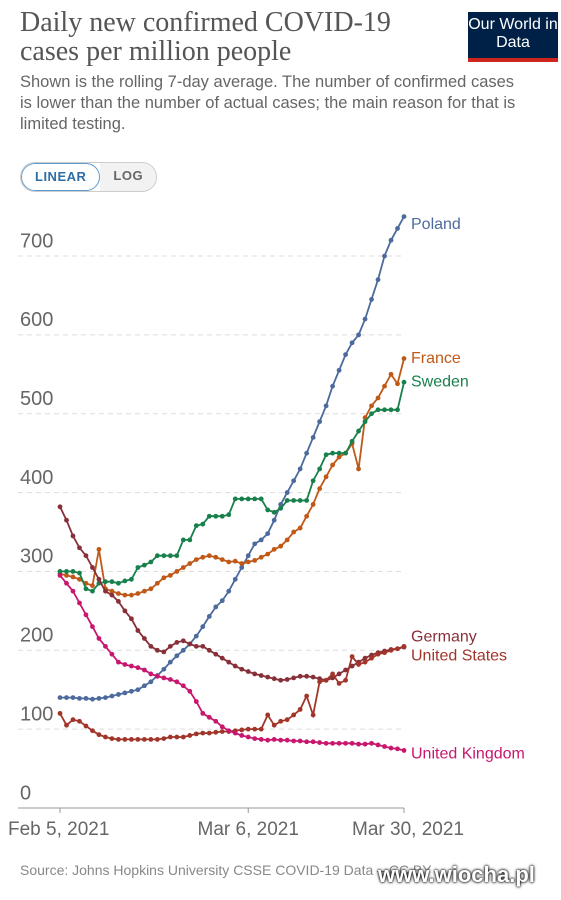 The width and height of the screenshot is (561, 900). Describe the element at coordinates (61, 177) in the screenshot. I see `linear-button: LINEAR` at that location.